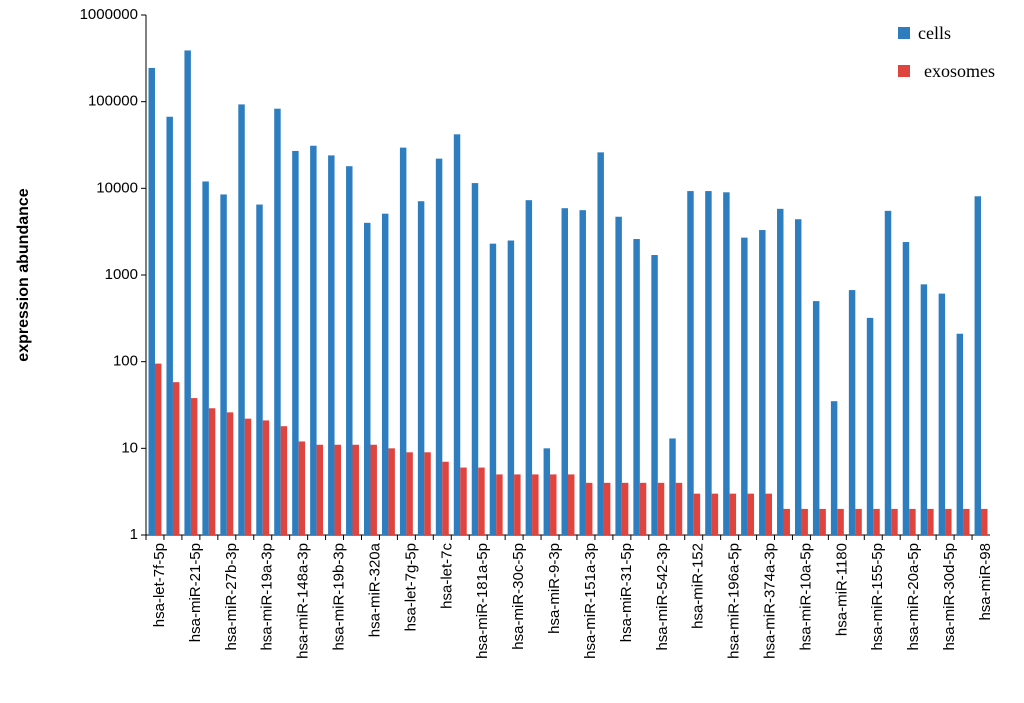 The image size is (1024, 703). Describe the element at coordinates (303, 601) in the screenshot. I see `x-tick-label: hsa-miR-148a-3p` at that location.